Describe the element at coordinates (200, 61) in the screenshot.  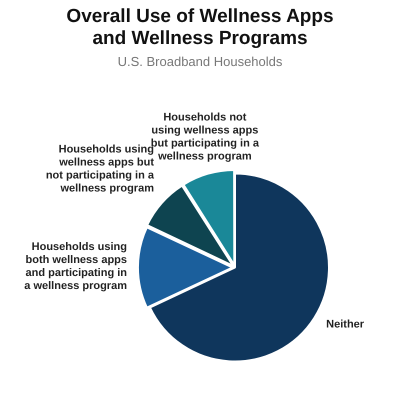
I see `chart-subtitle: U.S. Broadband Households` at that location.